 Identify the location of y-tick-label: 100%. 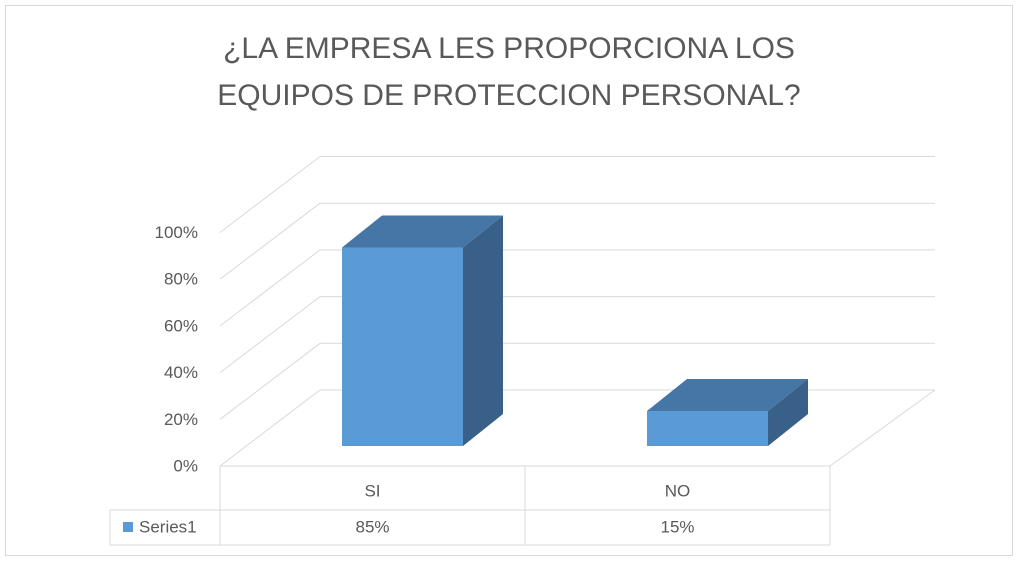
(176, 232).